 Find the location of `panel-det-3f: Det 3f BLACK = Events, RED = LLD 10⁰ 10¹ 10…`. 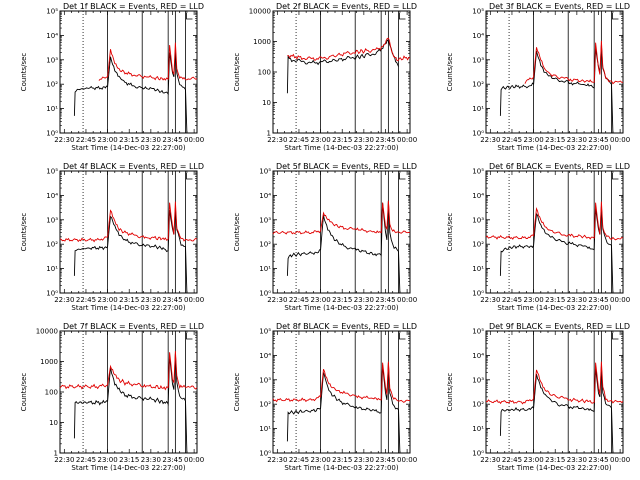

panel-det-3f: Det 3f BLACK = Events, RED = LLD 10⁰ 10¹ 10… is located at coordinates (538, 77).